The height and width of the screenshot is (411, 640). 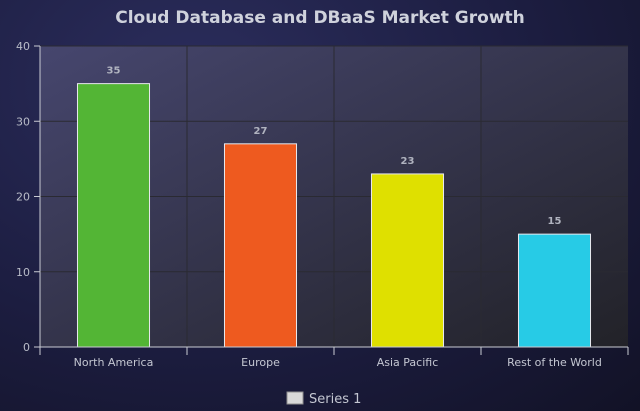 I want to click on bar-rest-of-the-world, so click(x=554, y=290).